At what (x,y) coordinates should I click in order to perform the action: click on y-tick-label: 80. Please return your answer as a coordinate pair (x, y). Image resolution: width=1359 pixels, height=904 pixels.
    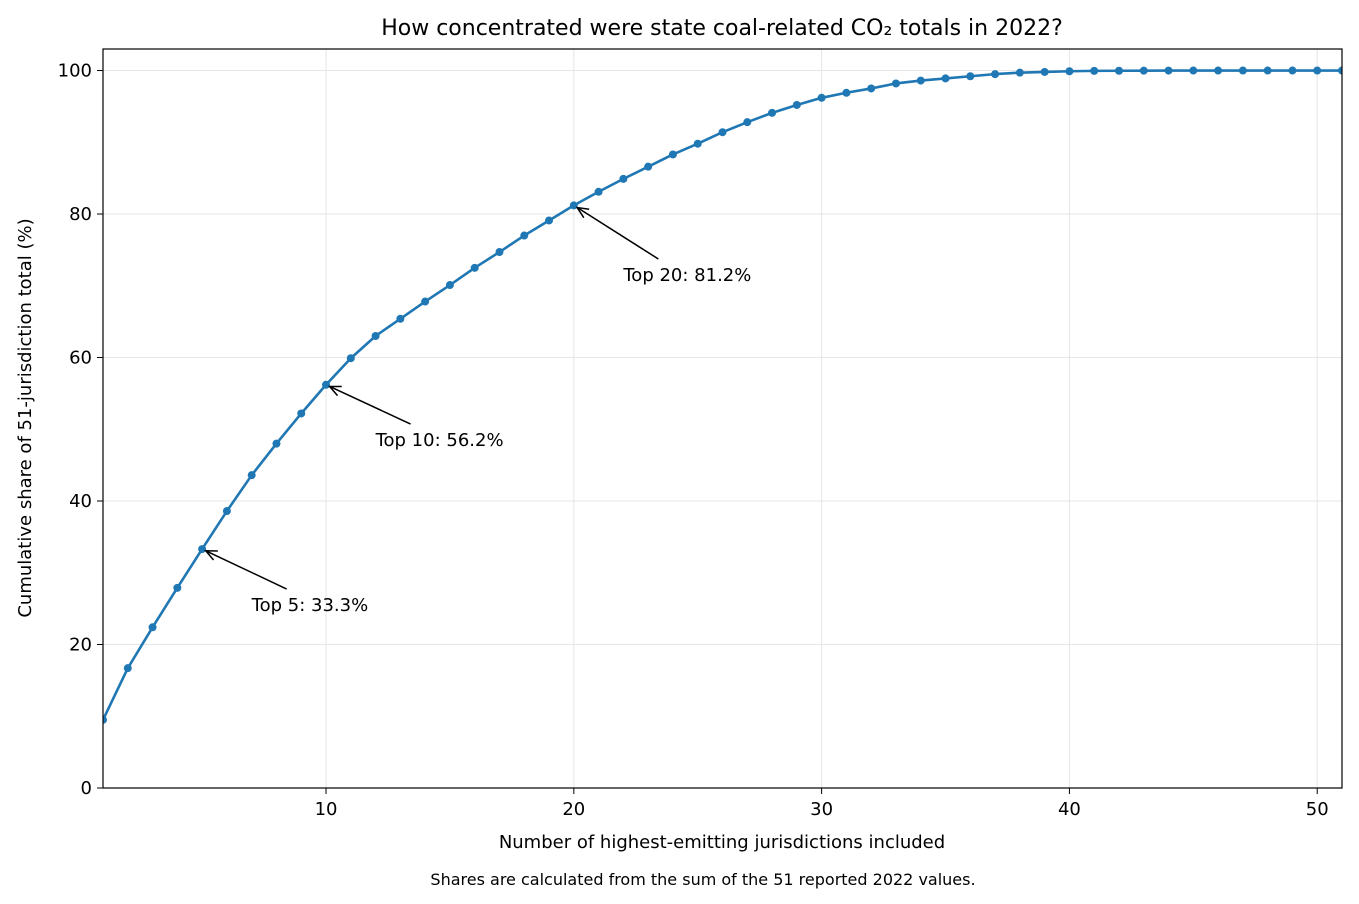
    Looking at the image, I should click on (80, 214).